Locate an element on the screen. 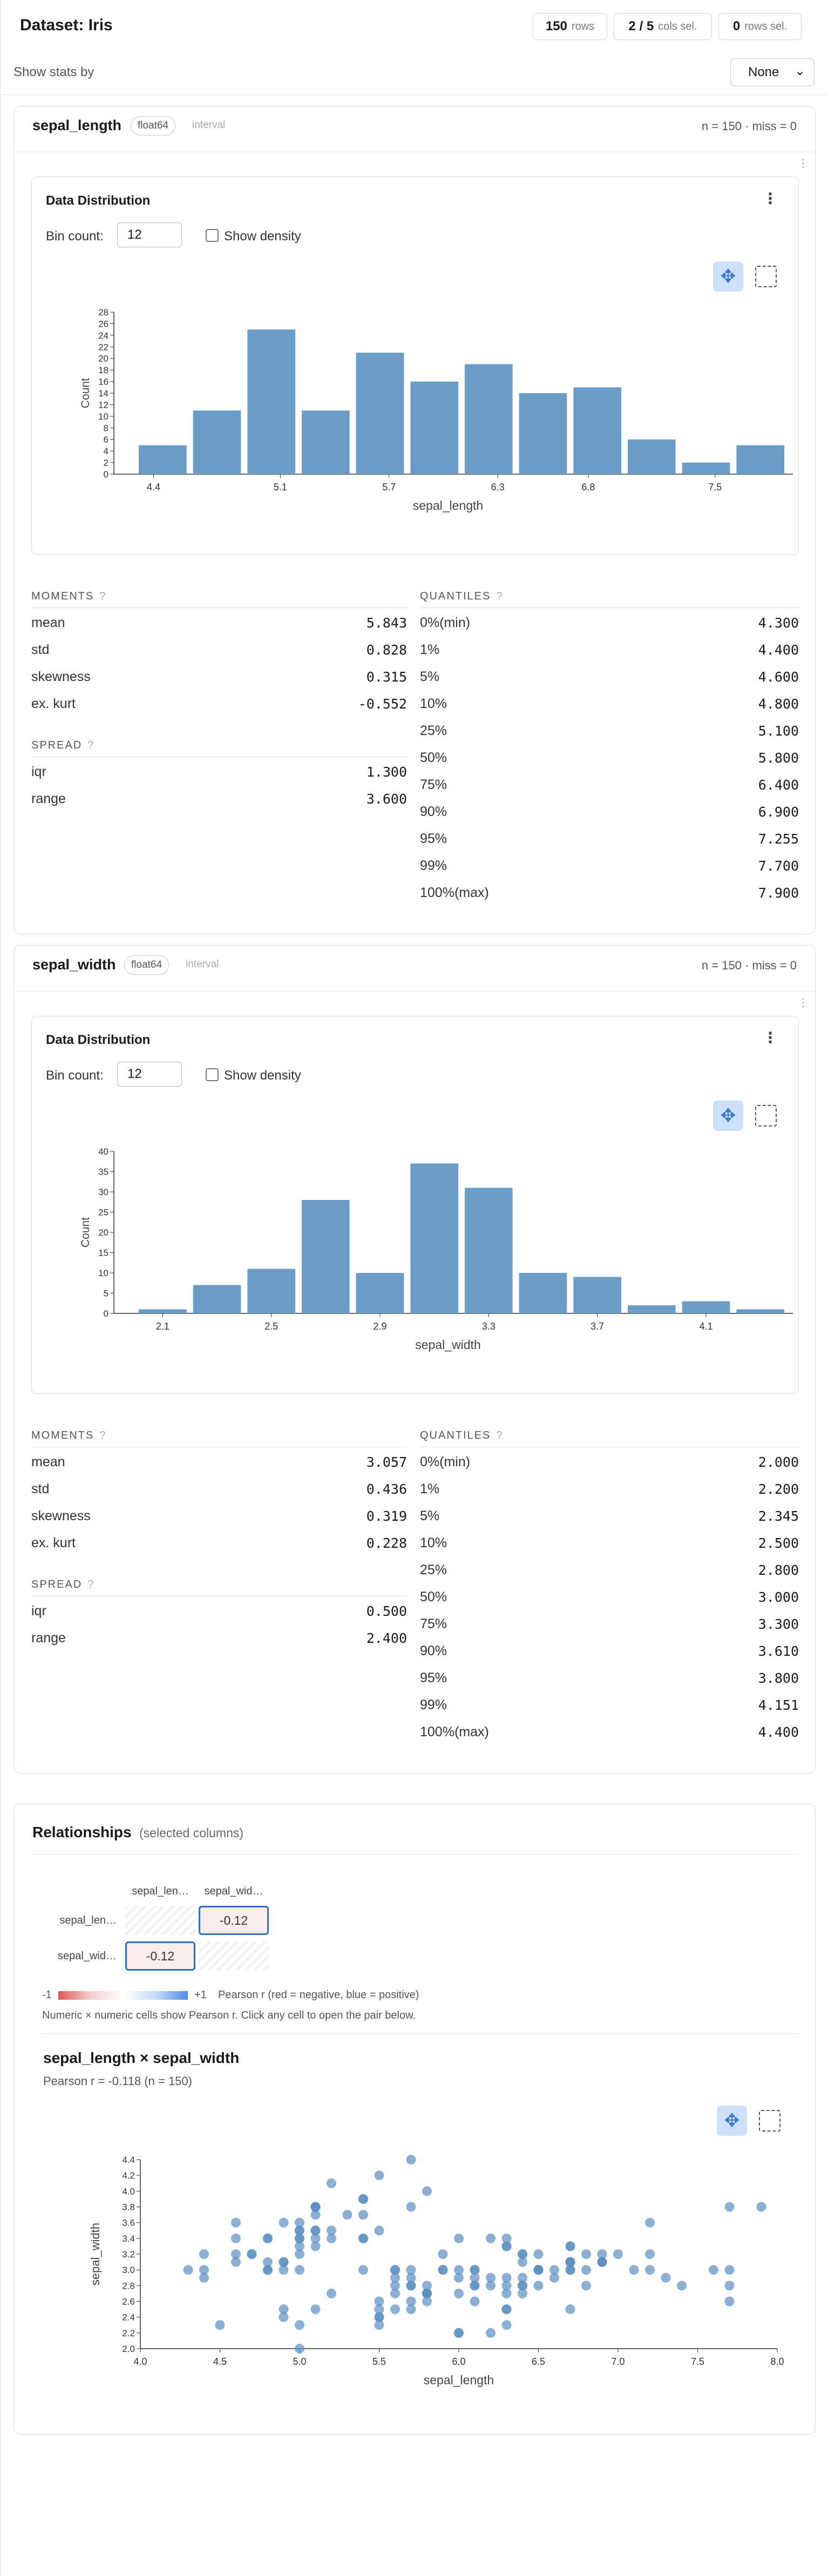 This screenshot has width=828, height=2576. stat-row: 90% 3.610 is located at coordinates (609, 1656).